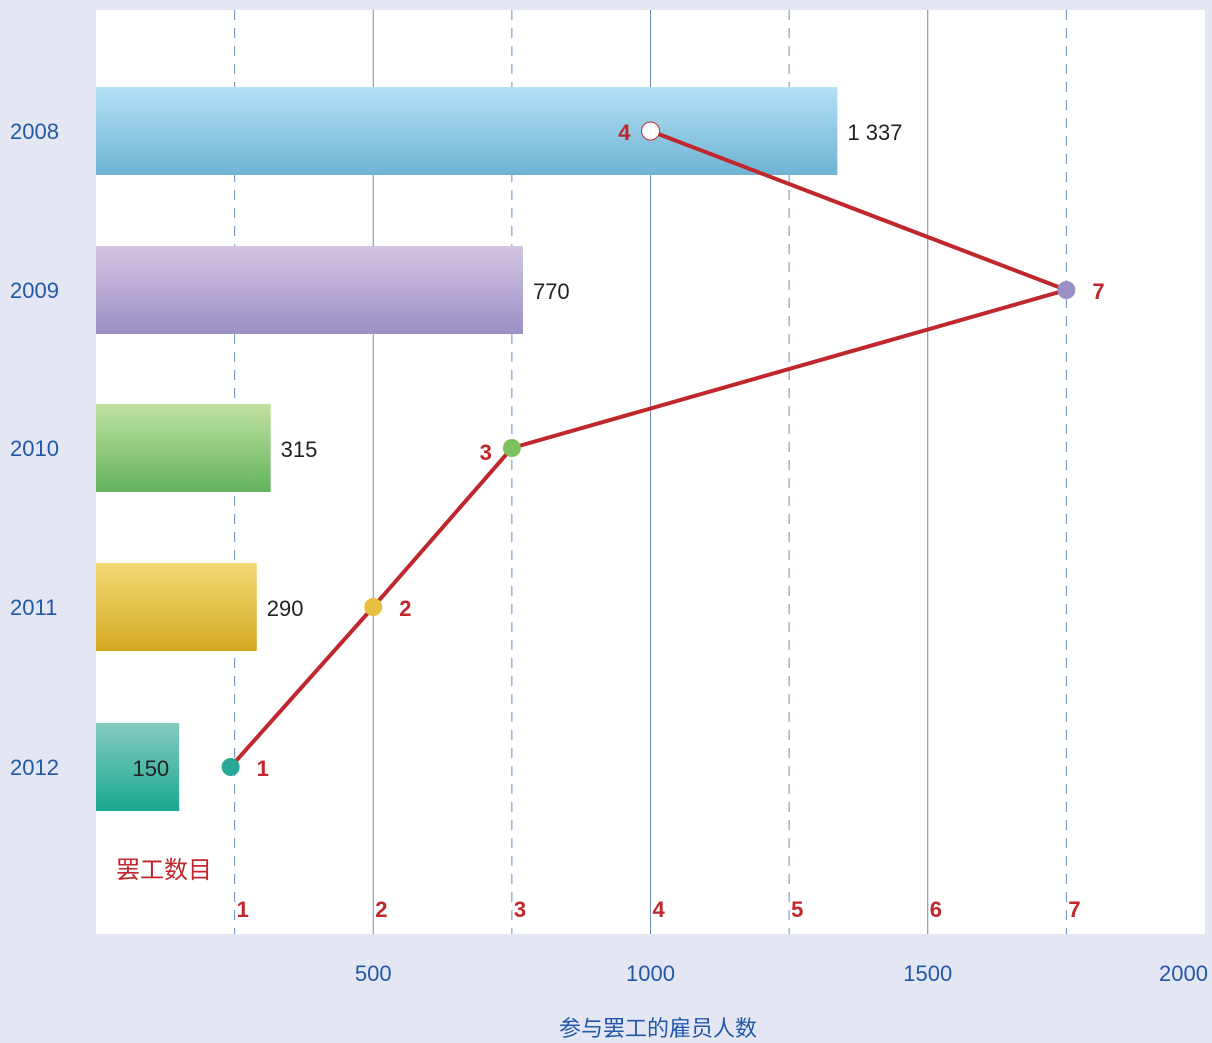  Describe the element at coordinates (927, 973) in the screenshot. I see `x-tick-1500: 1500` at that location.